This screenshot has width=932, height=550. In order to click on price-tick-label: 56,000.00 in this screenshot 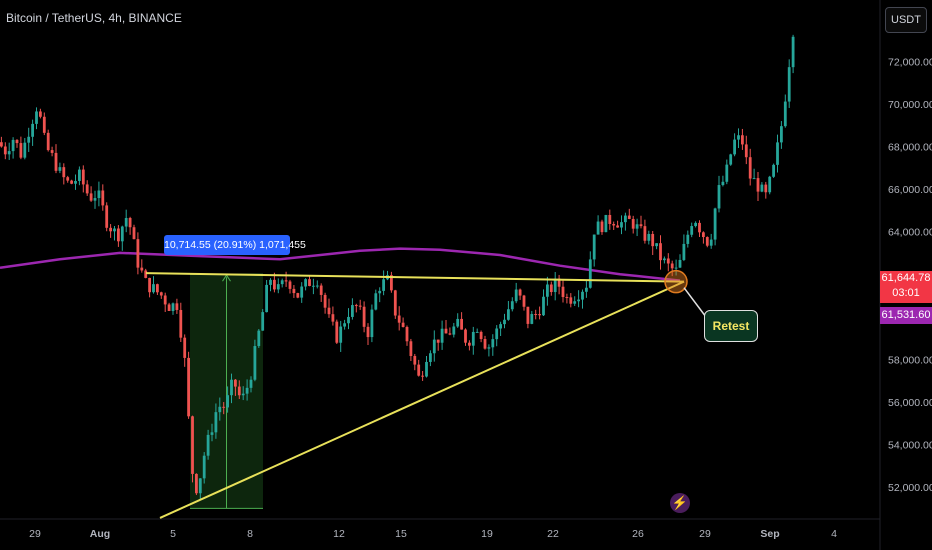, I will do `click(910, 403)`.